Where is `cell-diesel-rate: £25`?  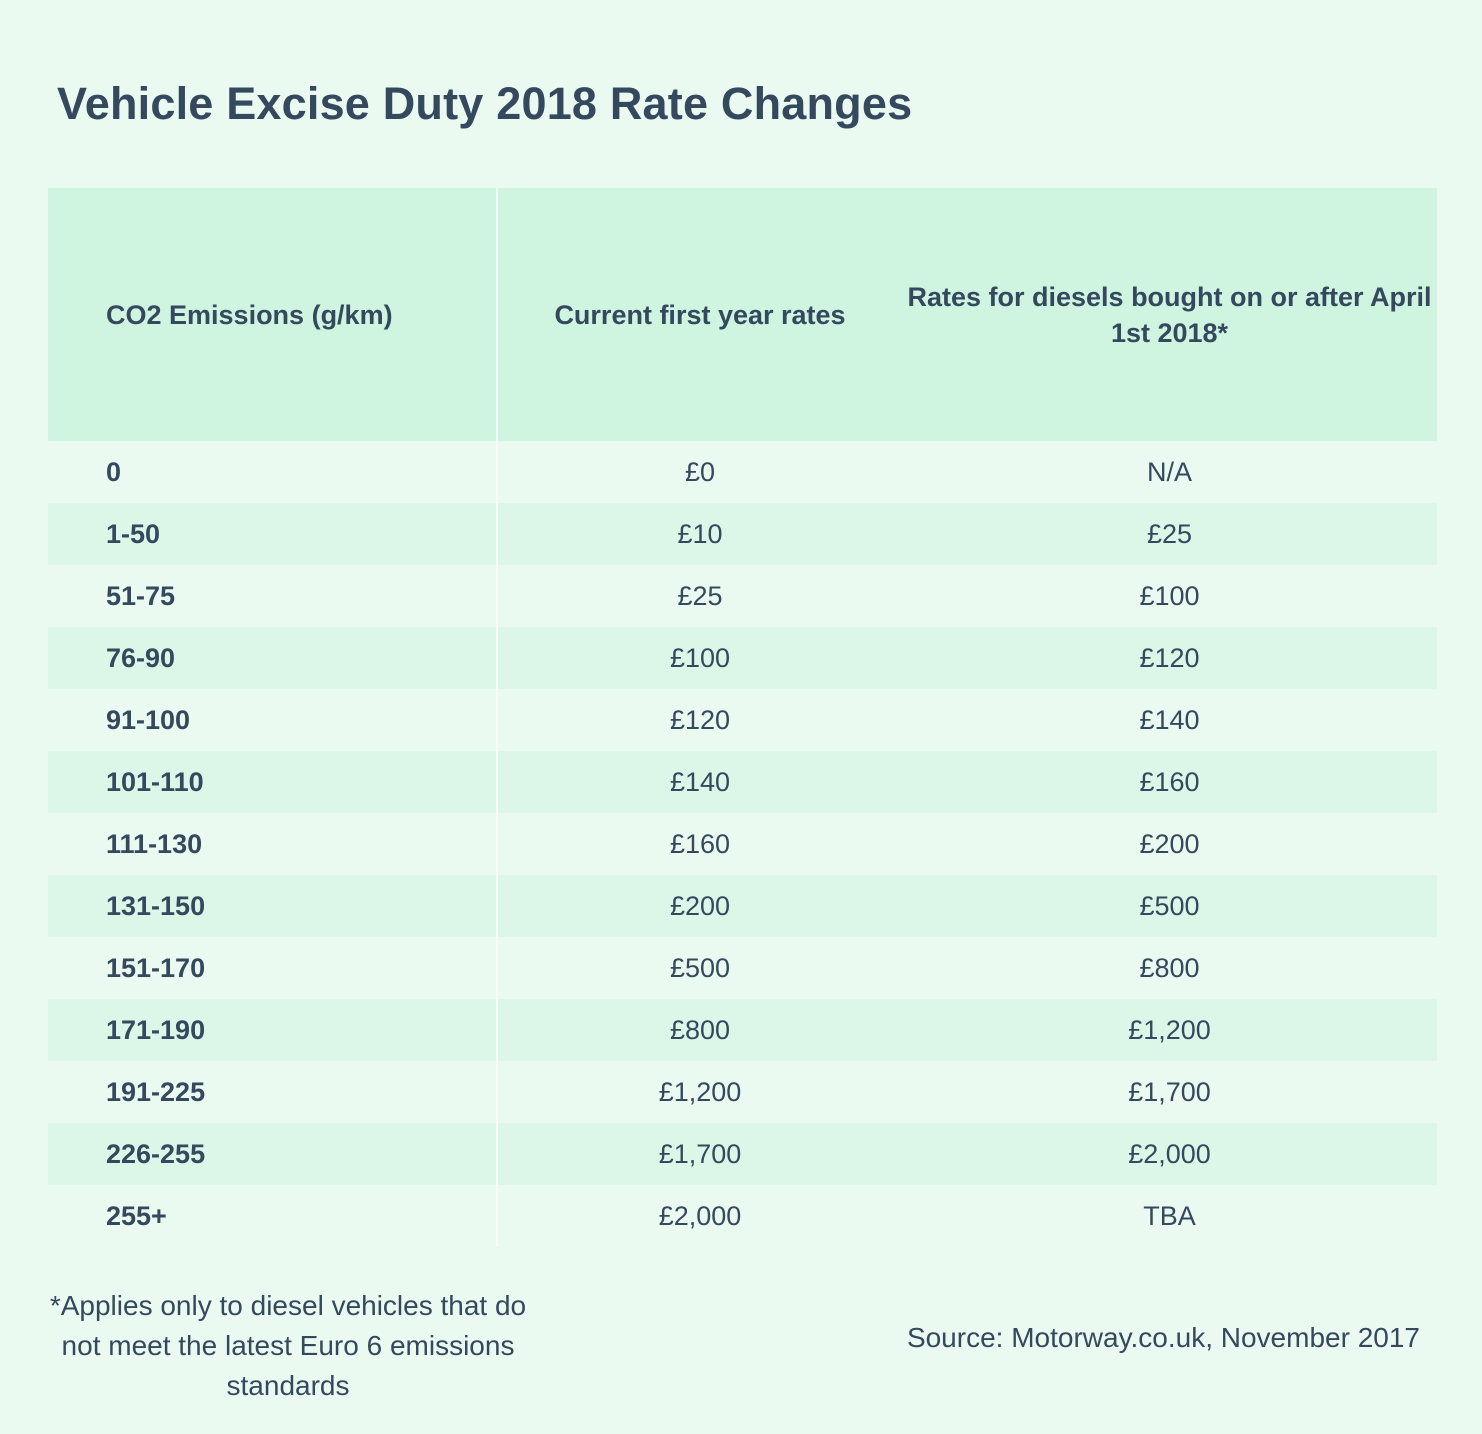
cell-diesel-rate: £25 is located at coordinates (1169, 534).